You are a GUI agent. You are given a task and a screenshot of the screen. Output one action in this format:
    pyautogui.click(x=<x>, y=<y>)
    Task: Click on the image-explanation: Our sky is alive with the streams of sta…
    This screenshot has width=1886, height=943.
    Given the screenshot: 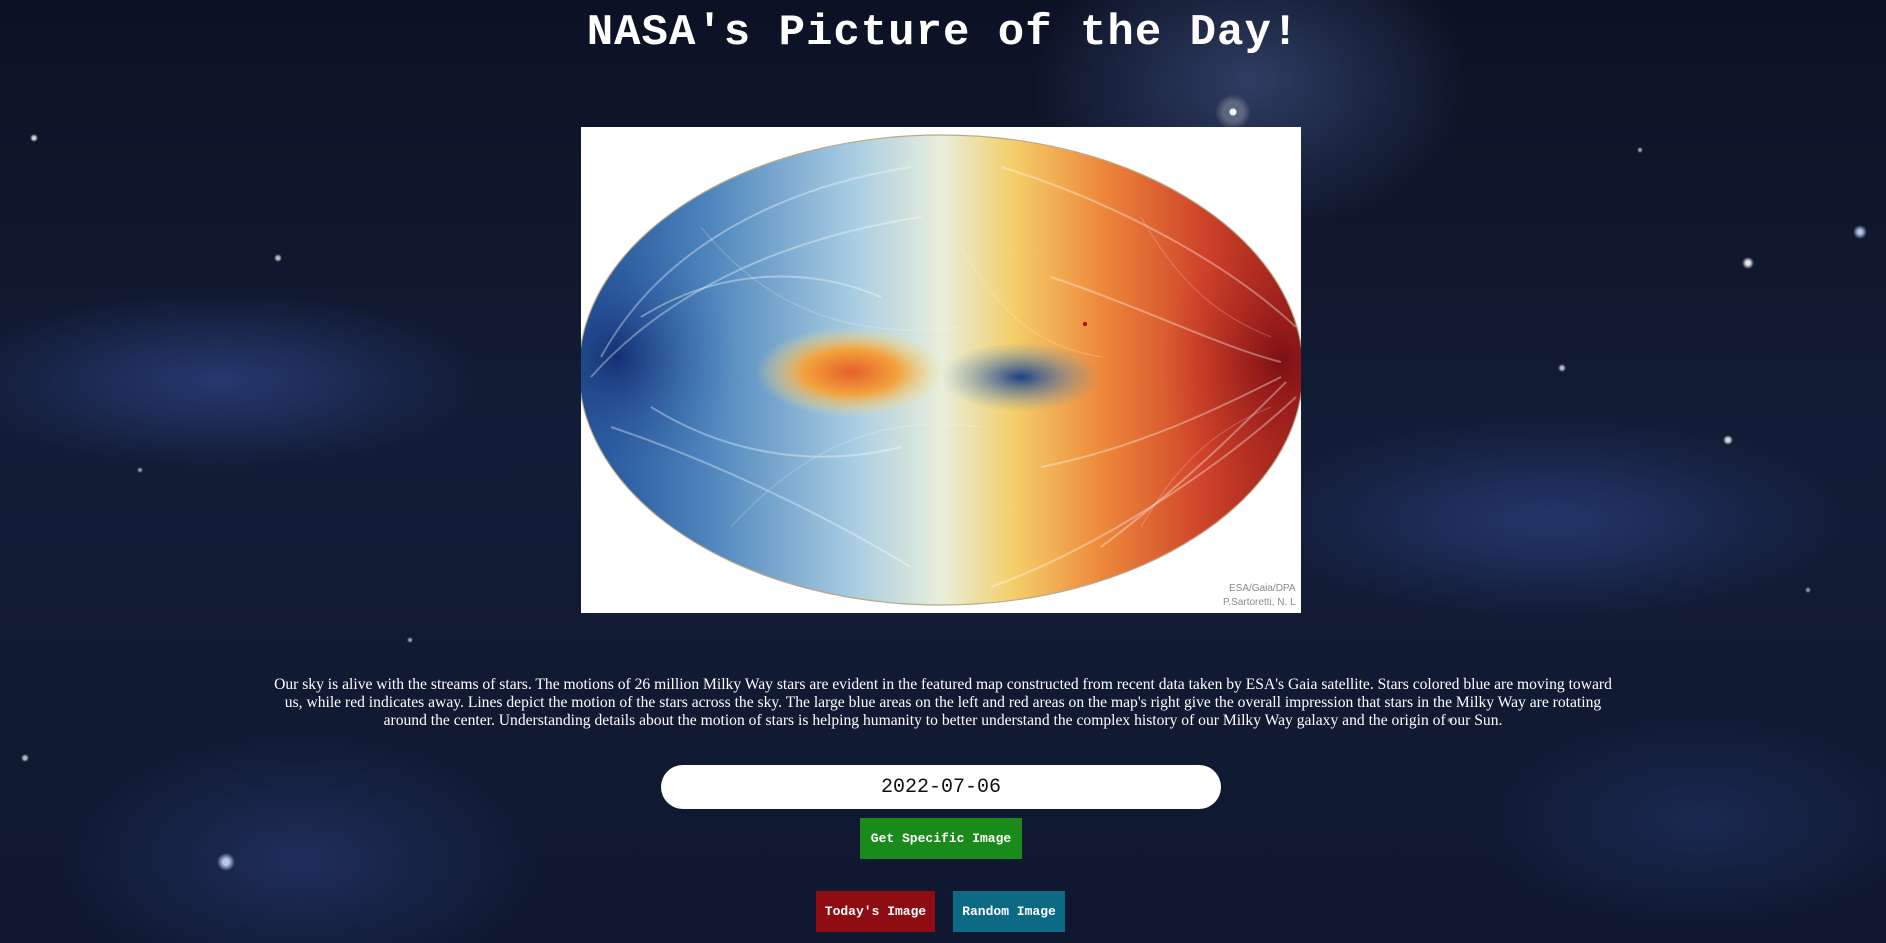 What is the action you would take?
    pyautogui.click(x=943, y=702)
    